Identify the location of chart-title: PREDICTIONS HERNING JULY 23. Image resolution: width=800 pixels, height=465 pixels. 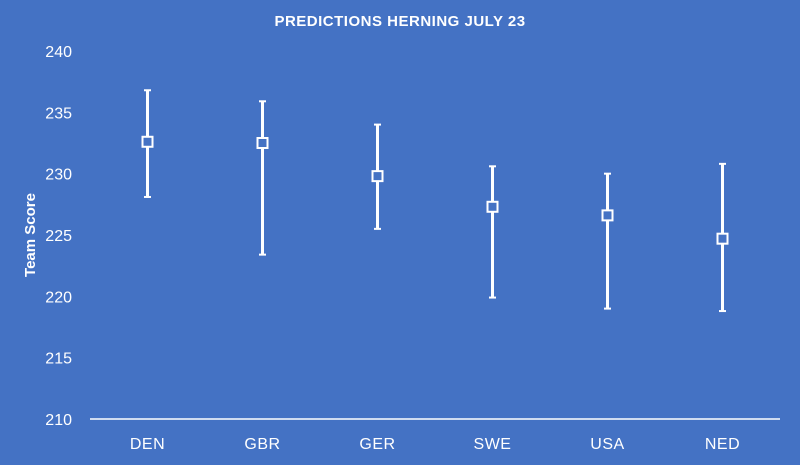
(399, 21).